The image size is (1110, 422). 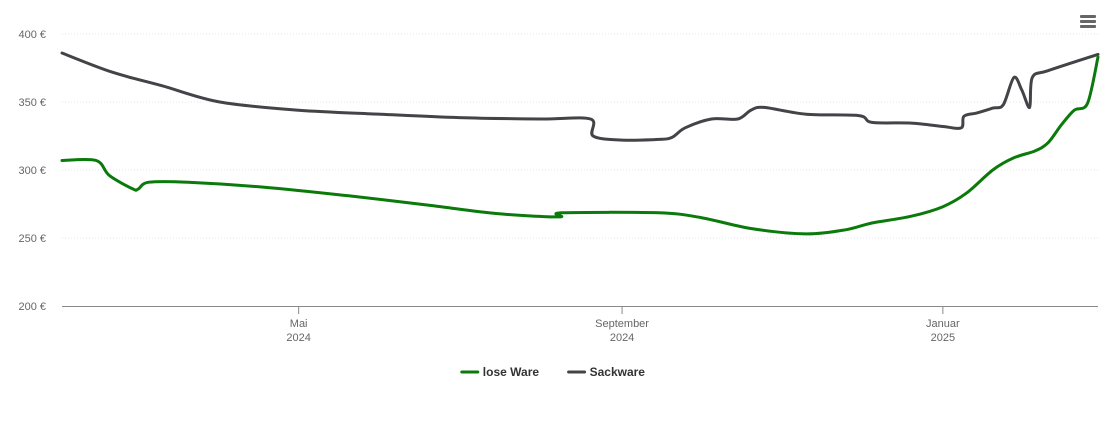 What do you see at coordinates (618, 372) in the screenshot?
I see `legend-label: Sackware` at bounding box center [618, 372].